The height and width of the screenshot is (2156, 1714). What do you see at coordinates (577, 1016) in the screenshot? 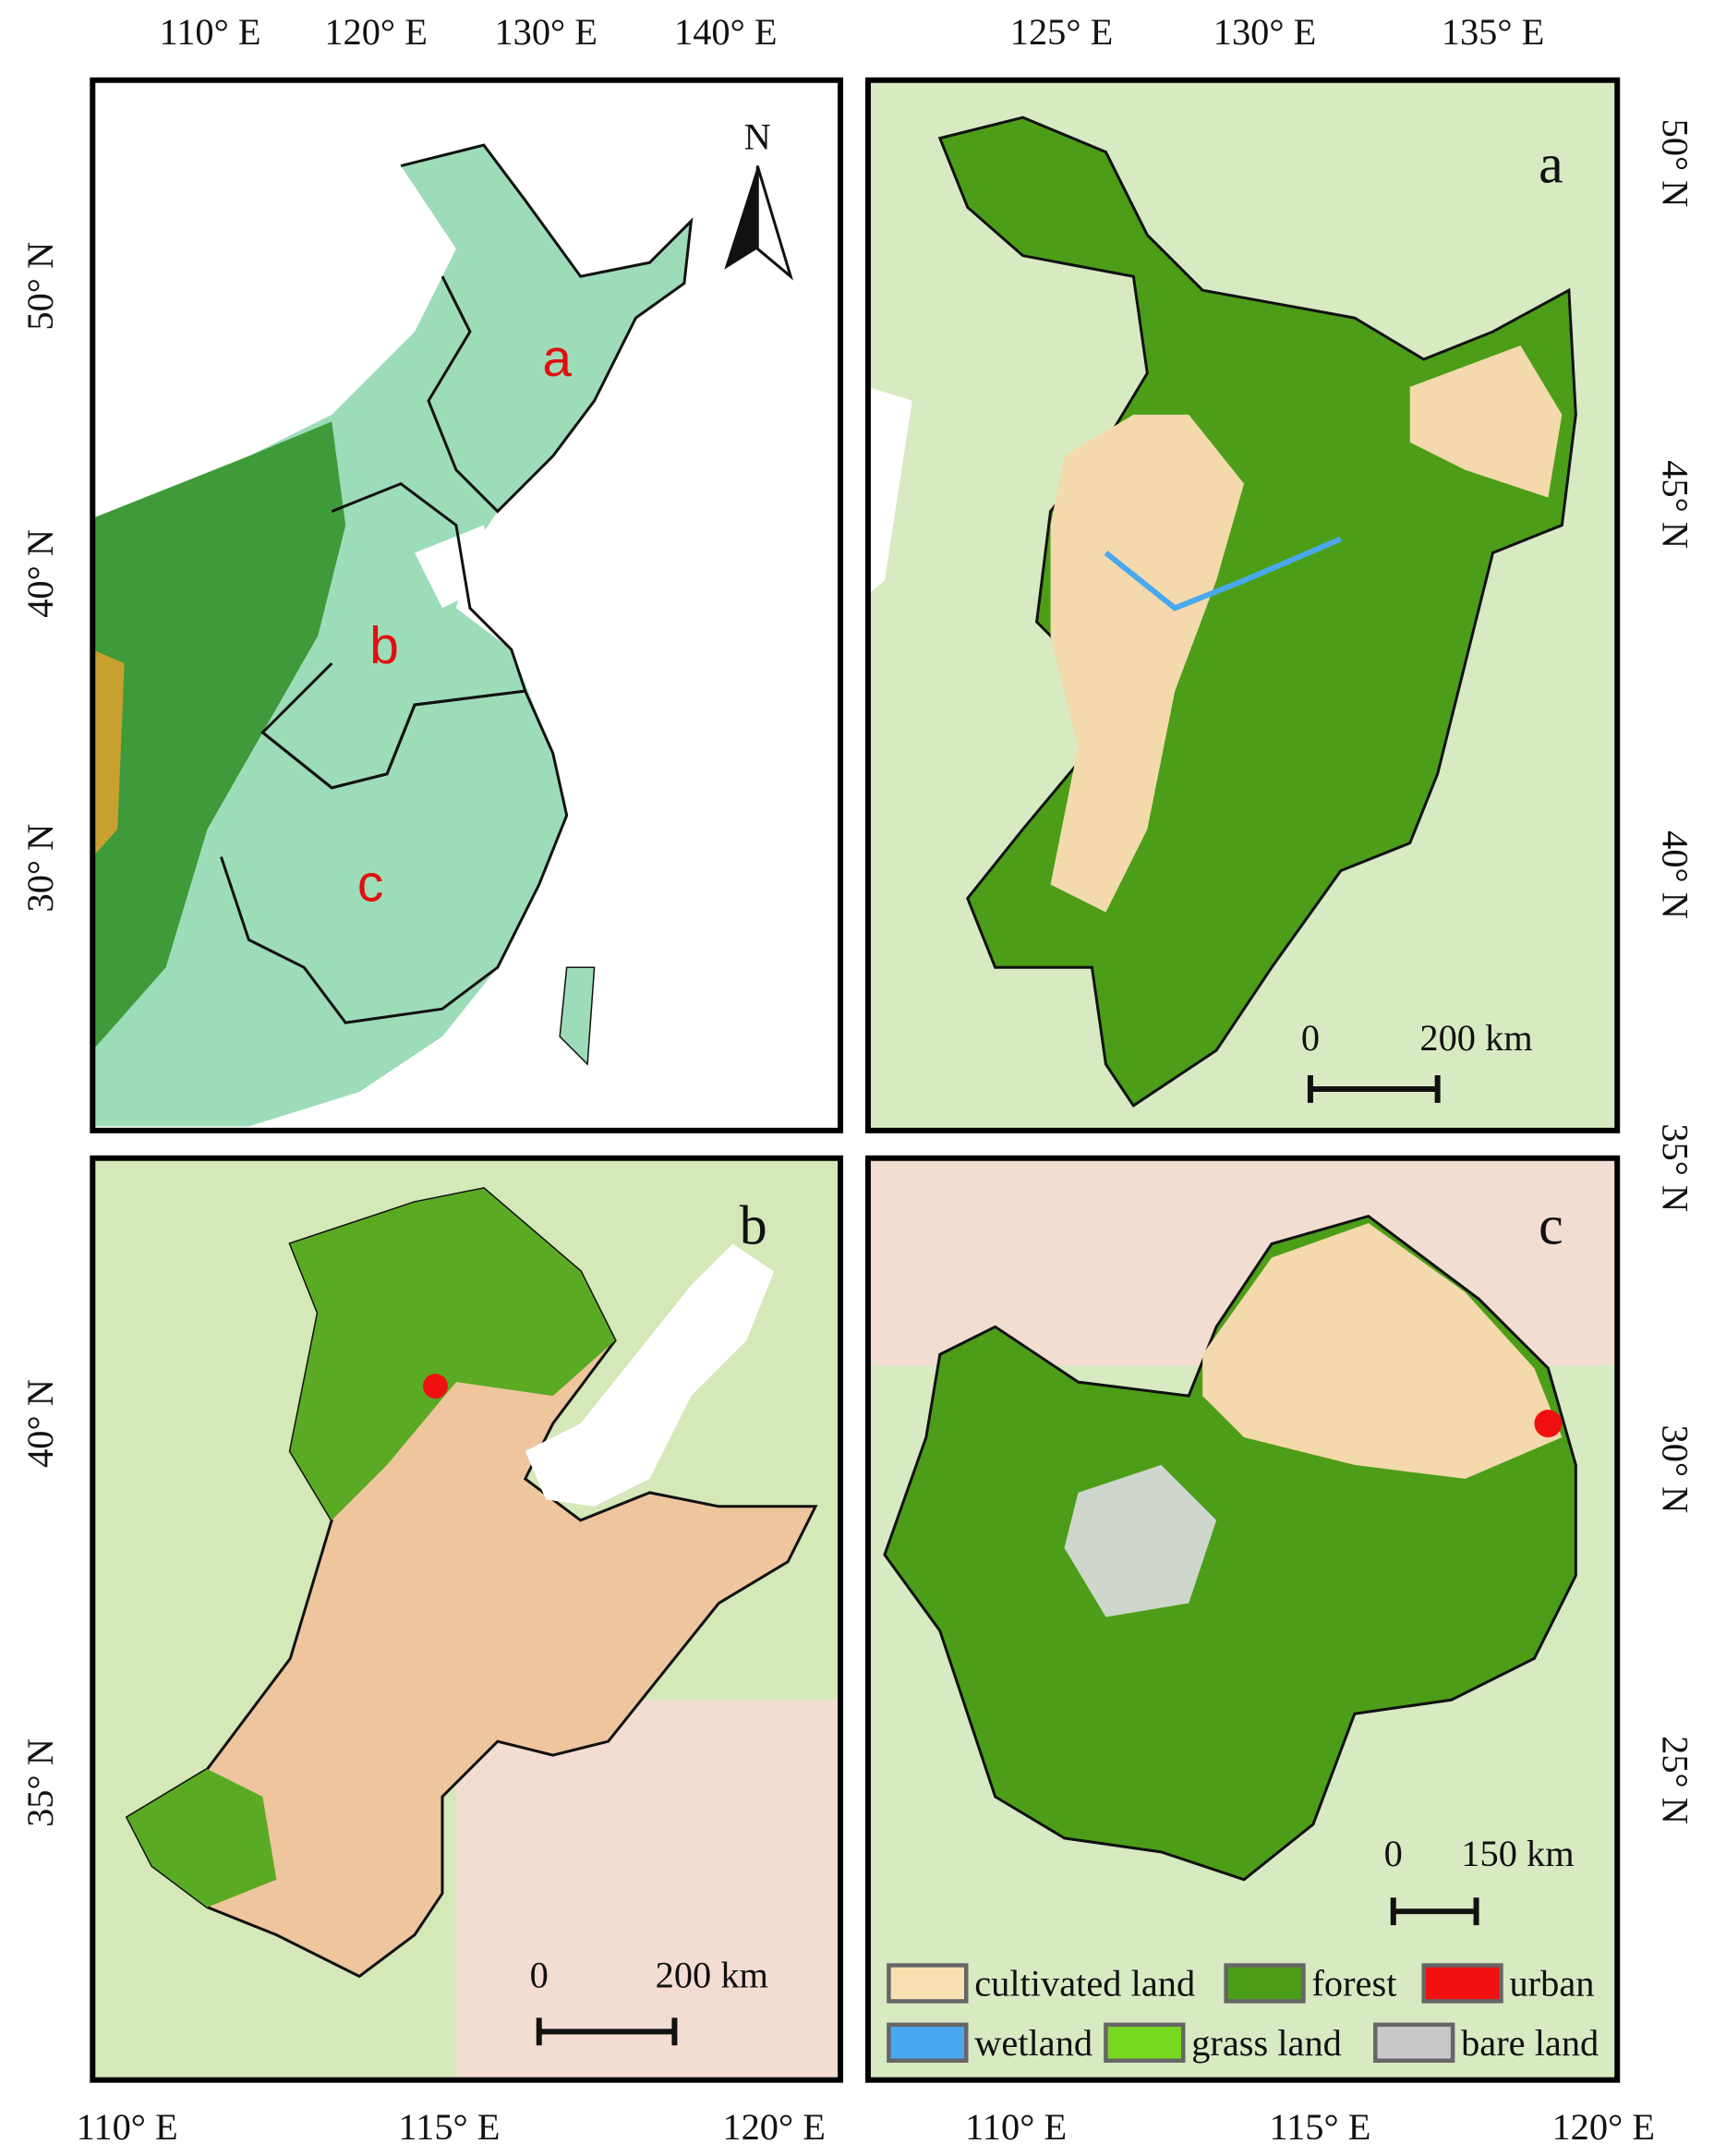
I see `taiwan` at bounding box center [577, 1016].